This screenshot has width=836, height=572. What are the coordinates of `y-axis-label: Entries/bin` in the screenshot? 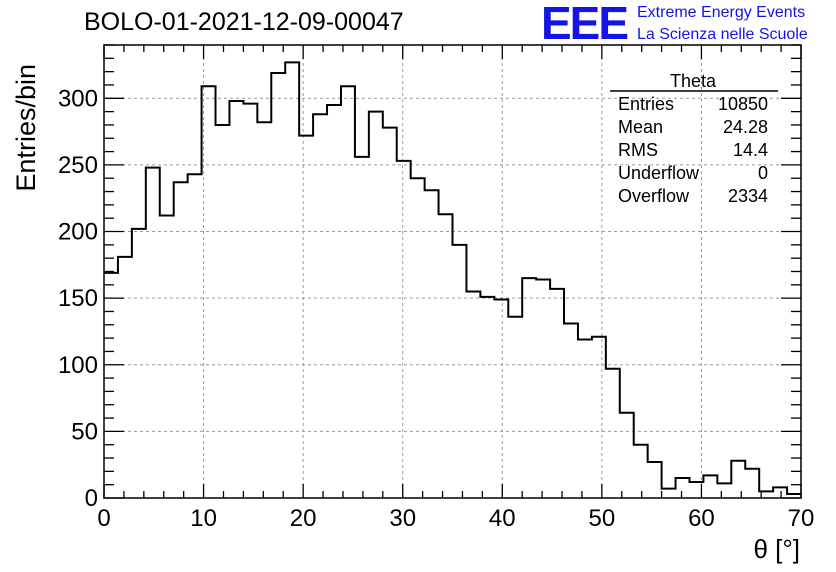 It's located at (26, 128).